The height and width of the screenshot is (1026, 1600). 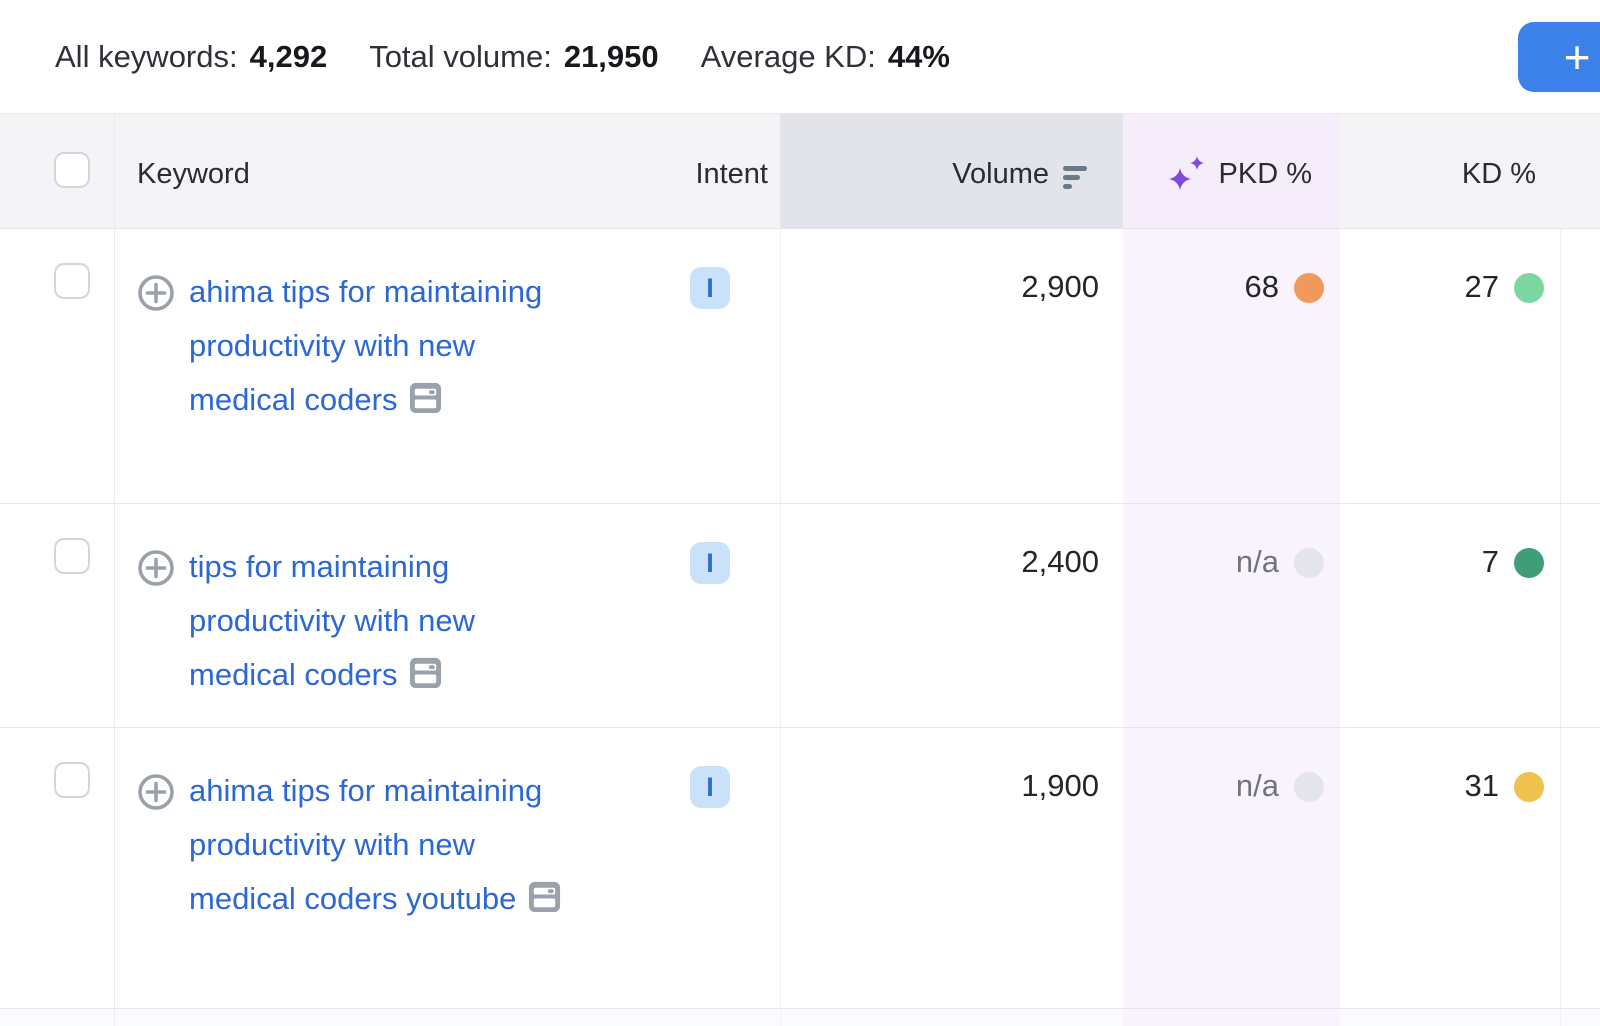 I want to click on header-checkbox-cell, so click(x=57, y=171).